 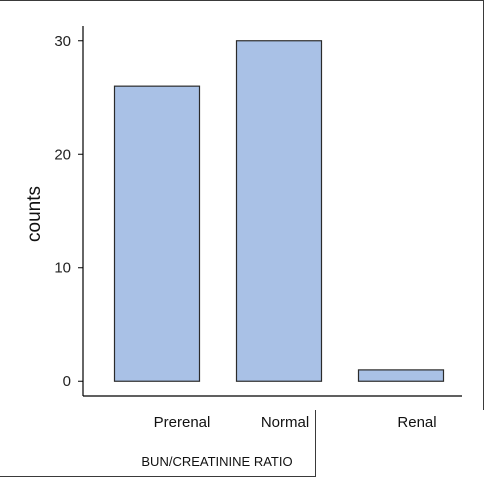 I want to click on bar-normal, so click(x=279, y=211).